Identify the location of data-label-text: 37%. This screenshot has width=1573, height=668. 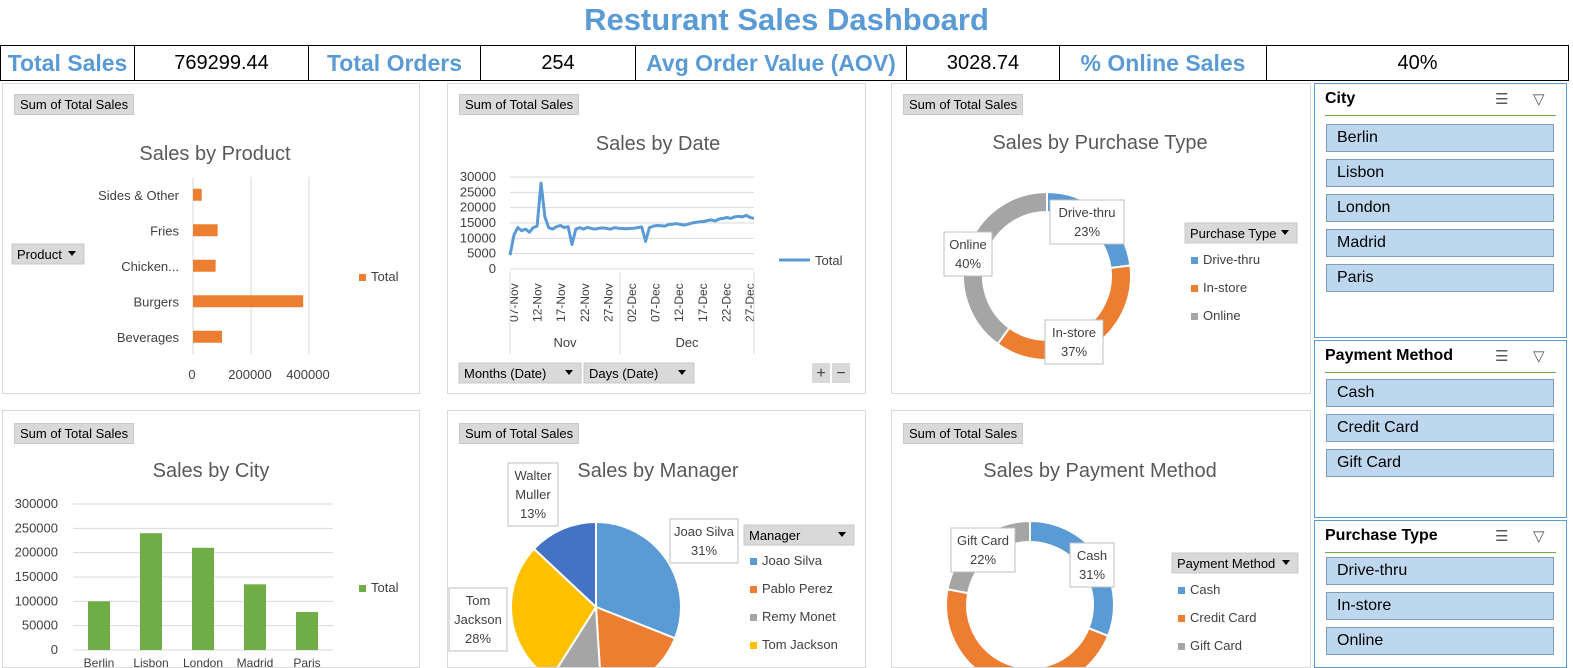
(1074, 351).